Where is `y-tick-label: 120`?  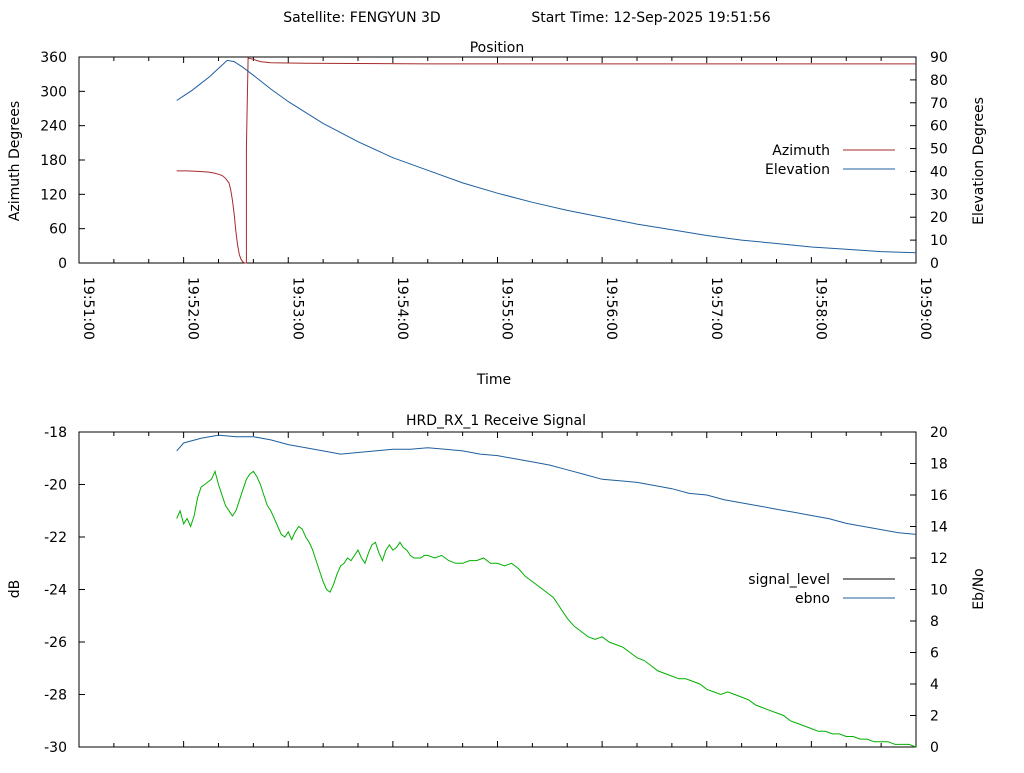 y-tick-label: 120 is located at coordinates (53, 195).